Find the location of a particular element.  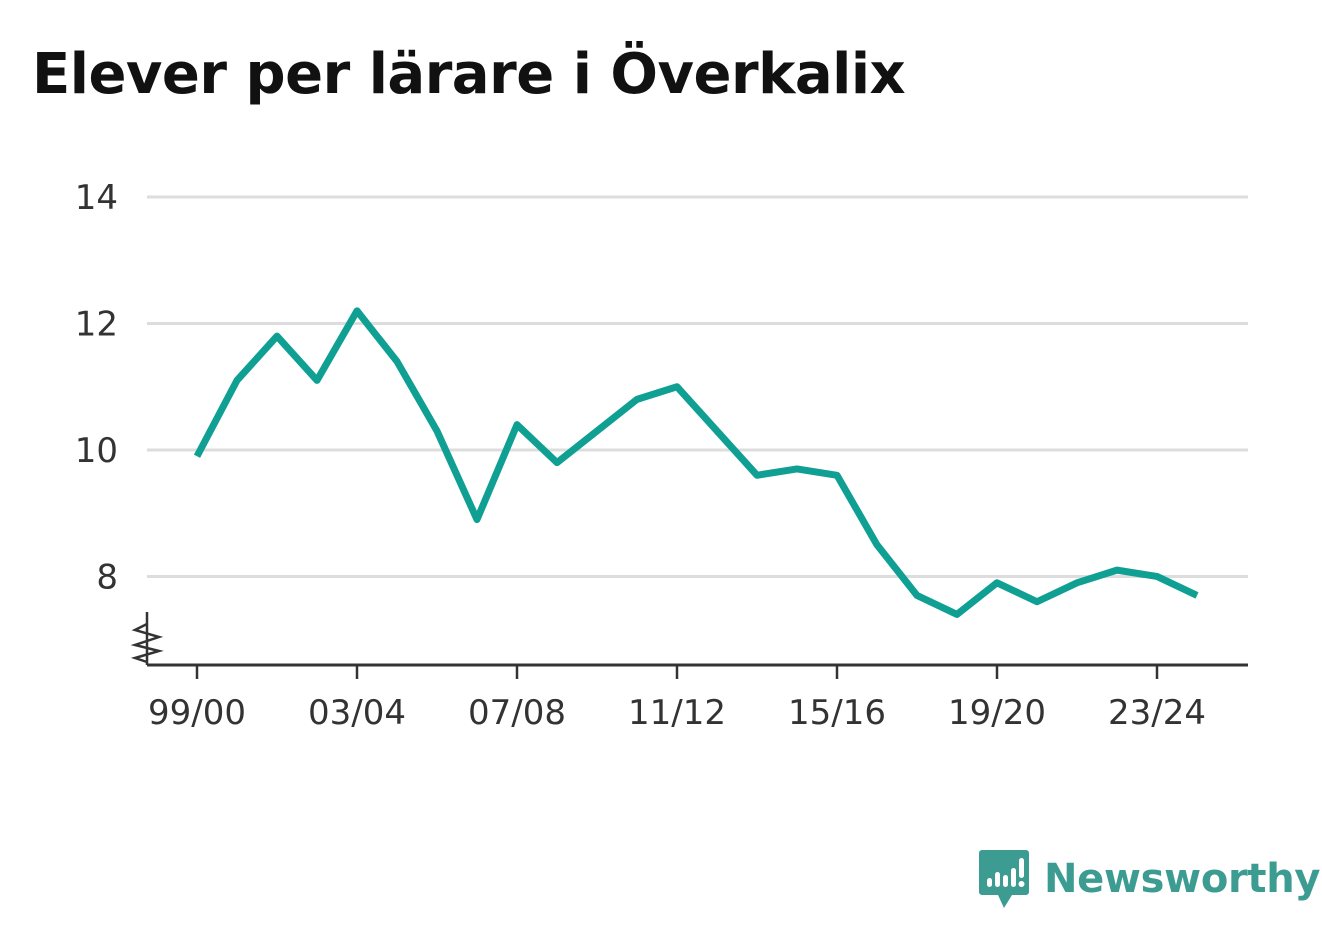

axis-break-symbol is located at coordinates (147, 643).